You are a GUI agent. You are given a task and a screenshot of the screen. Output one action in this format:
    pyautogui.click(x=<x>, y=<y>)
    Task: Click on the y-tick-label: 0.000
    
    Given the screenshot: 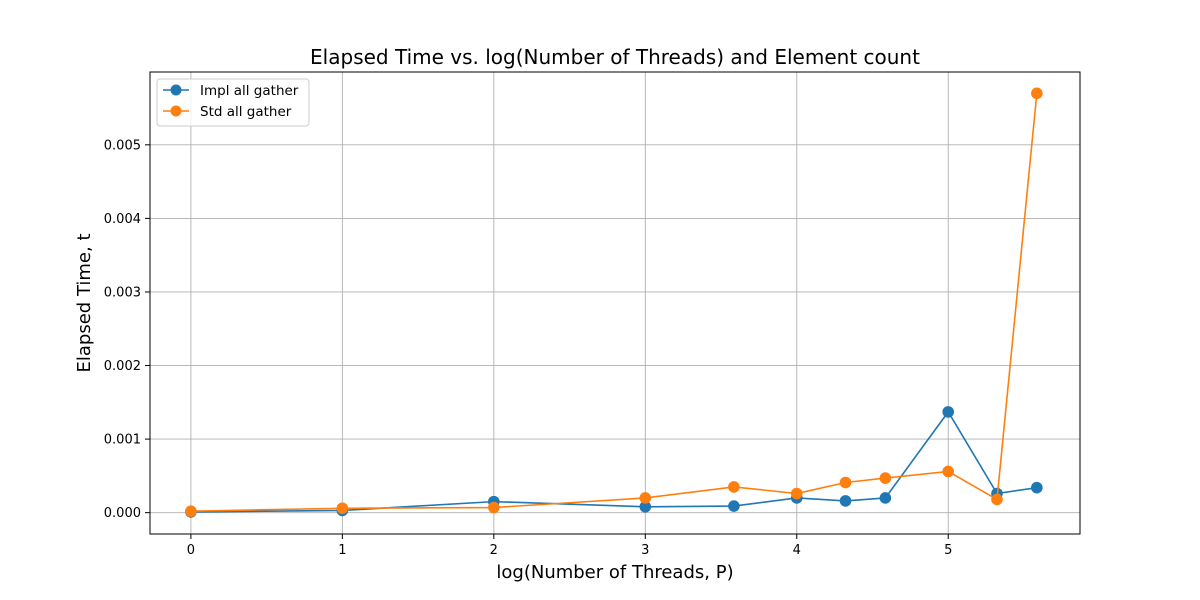 What is the action you would take?
    pyautogui.click(x=122, y=513)
    